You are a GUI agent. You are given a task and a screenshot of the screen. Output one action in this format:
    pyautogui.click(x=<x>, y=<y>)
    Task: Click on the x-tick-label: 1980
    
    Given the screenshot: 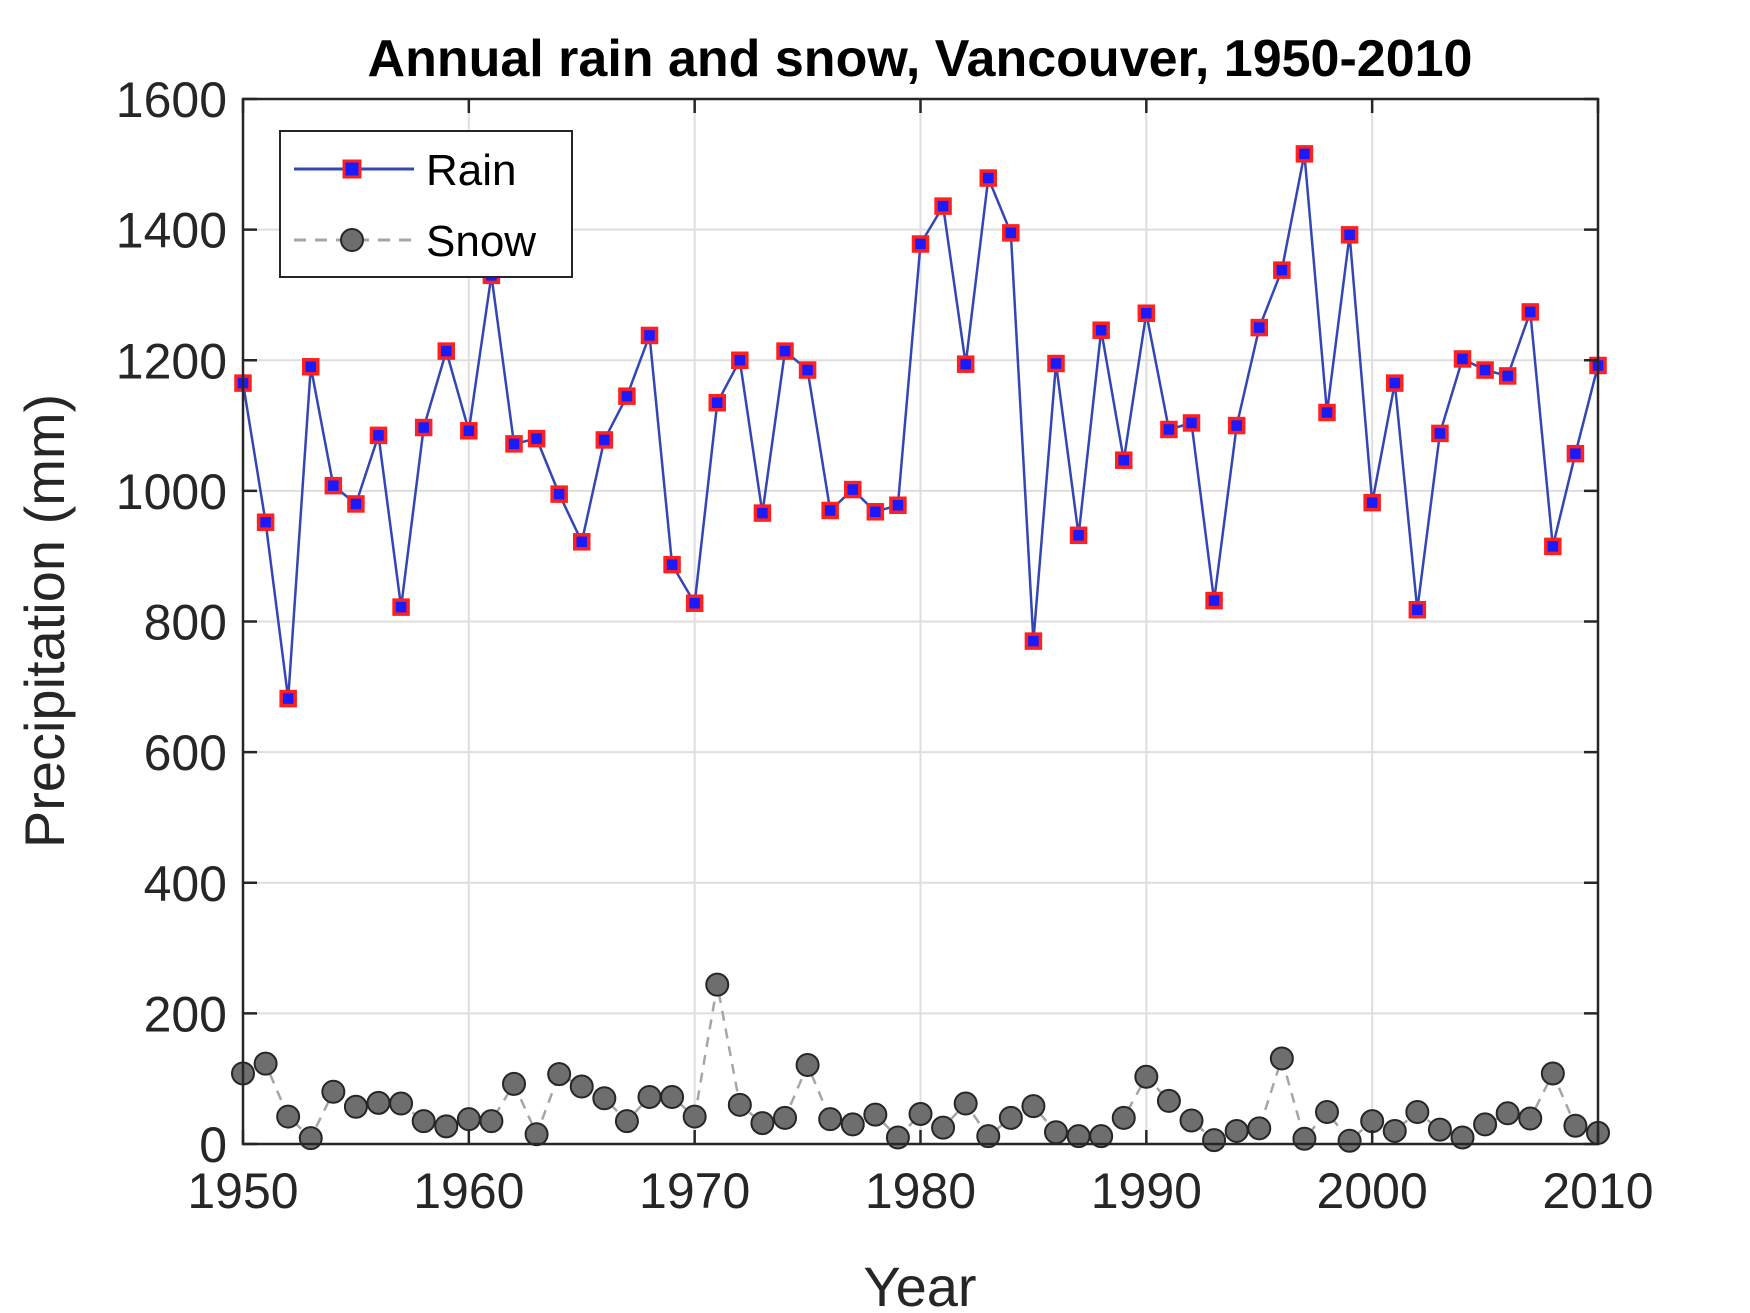 What is the action you would take?
    pyautogui.click(x=920, y=1191)
    